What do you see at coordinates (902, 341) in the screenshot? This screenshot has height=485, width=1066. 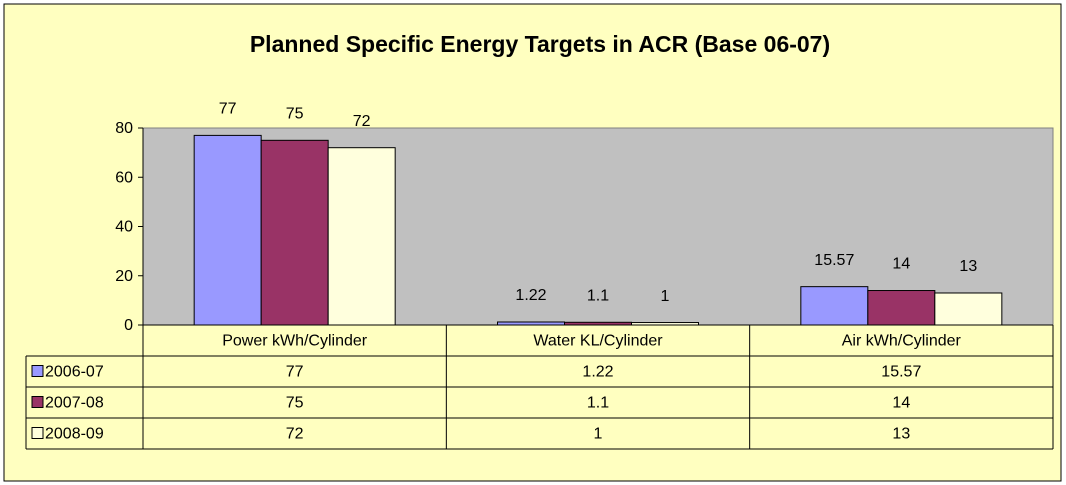 I see `x-tick-label: Air kWh/Cylinder` at bounding box center [902, 341].